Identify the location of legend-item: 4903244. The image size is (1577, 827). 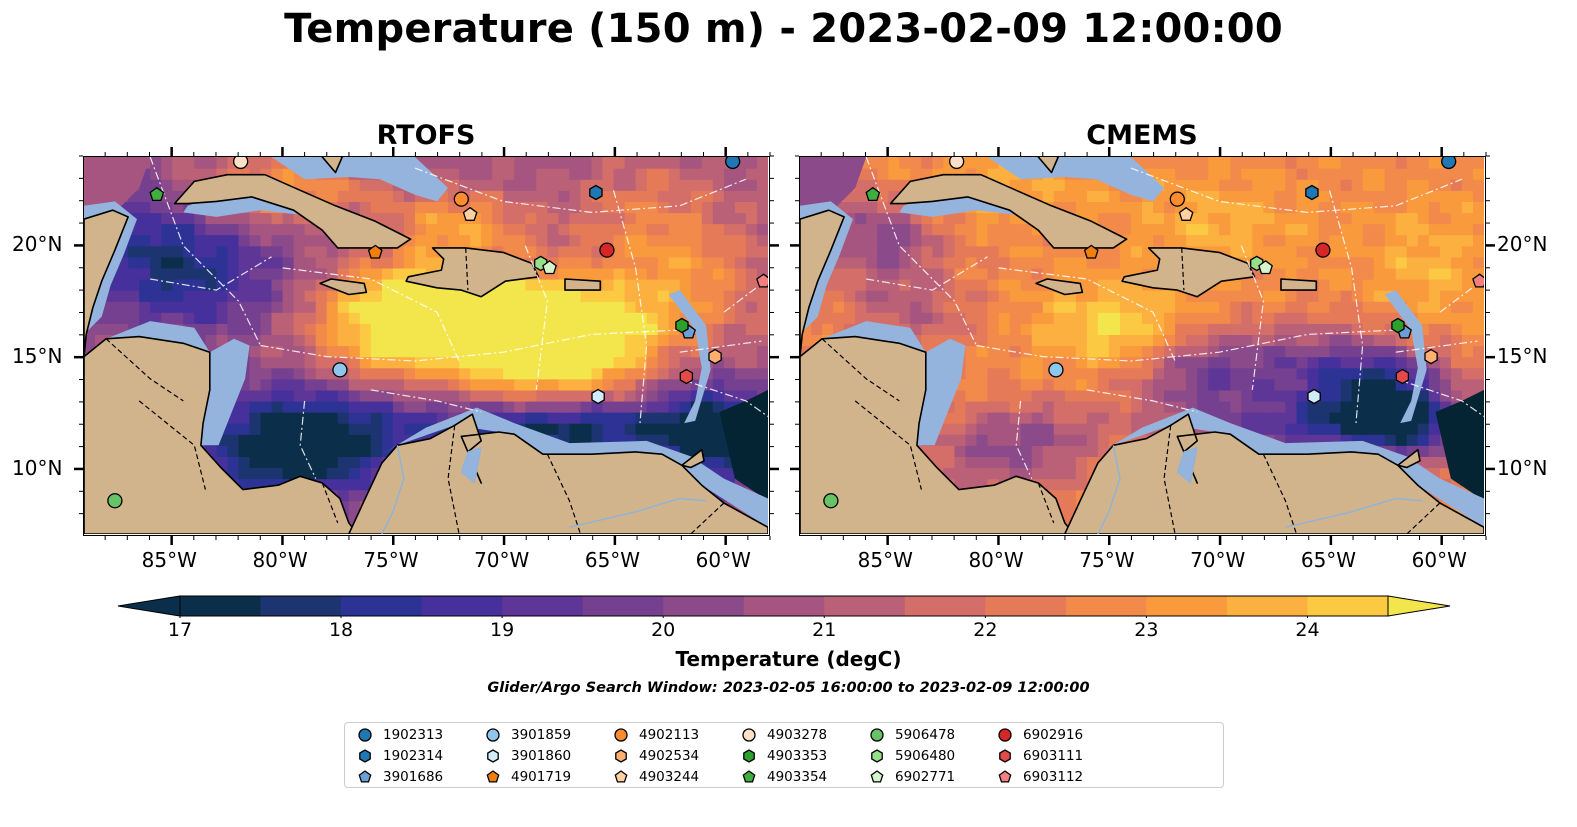
(656, 777).